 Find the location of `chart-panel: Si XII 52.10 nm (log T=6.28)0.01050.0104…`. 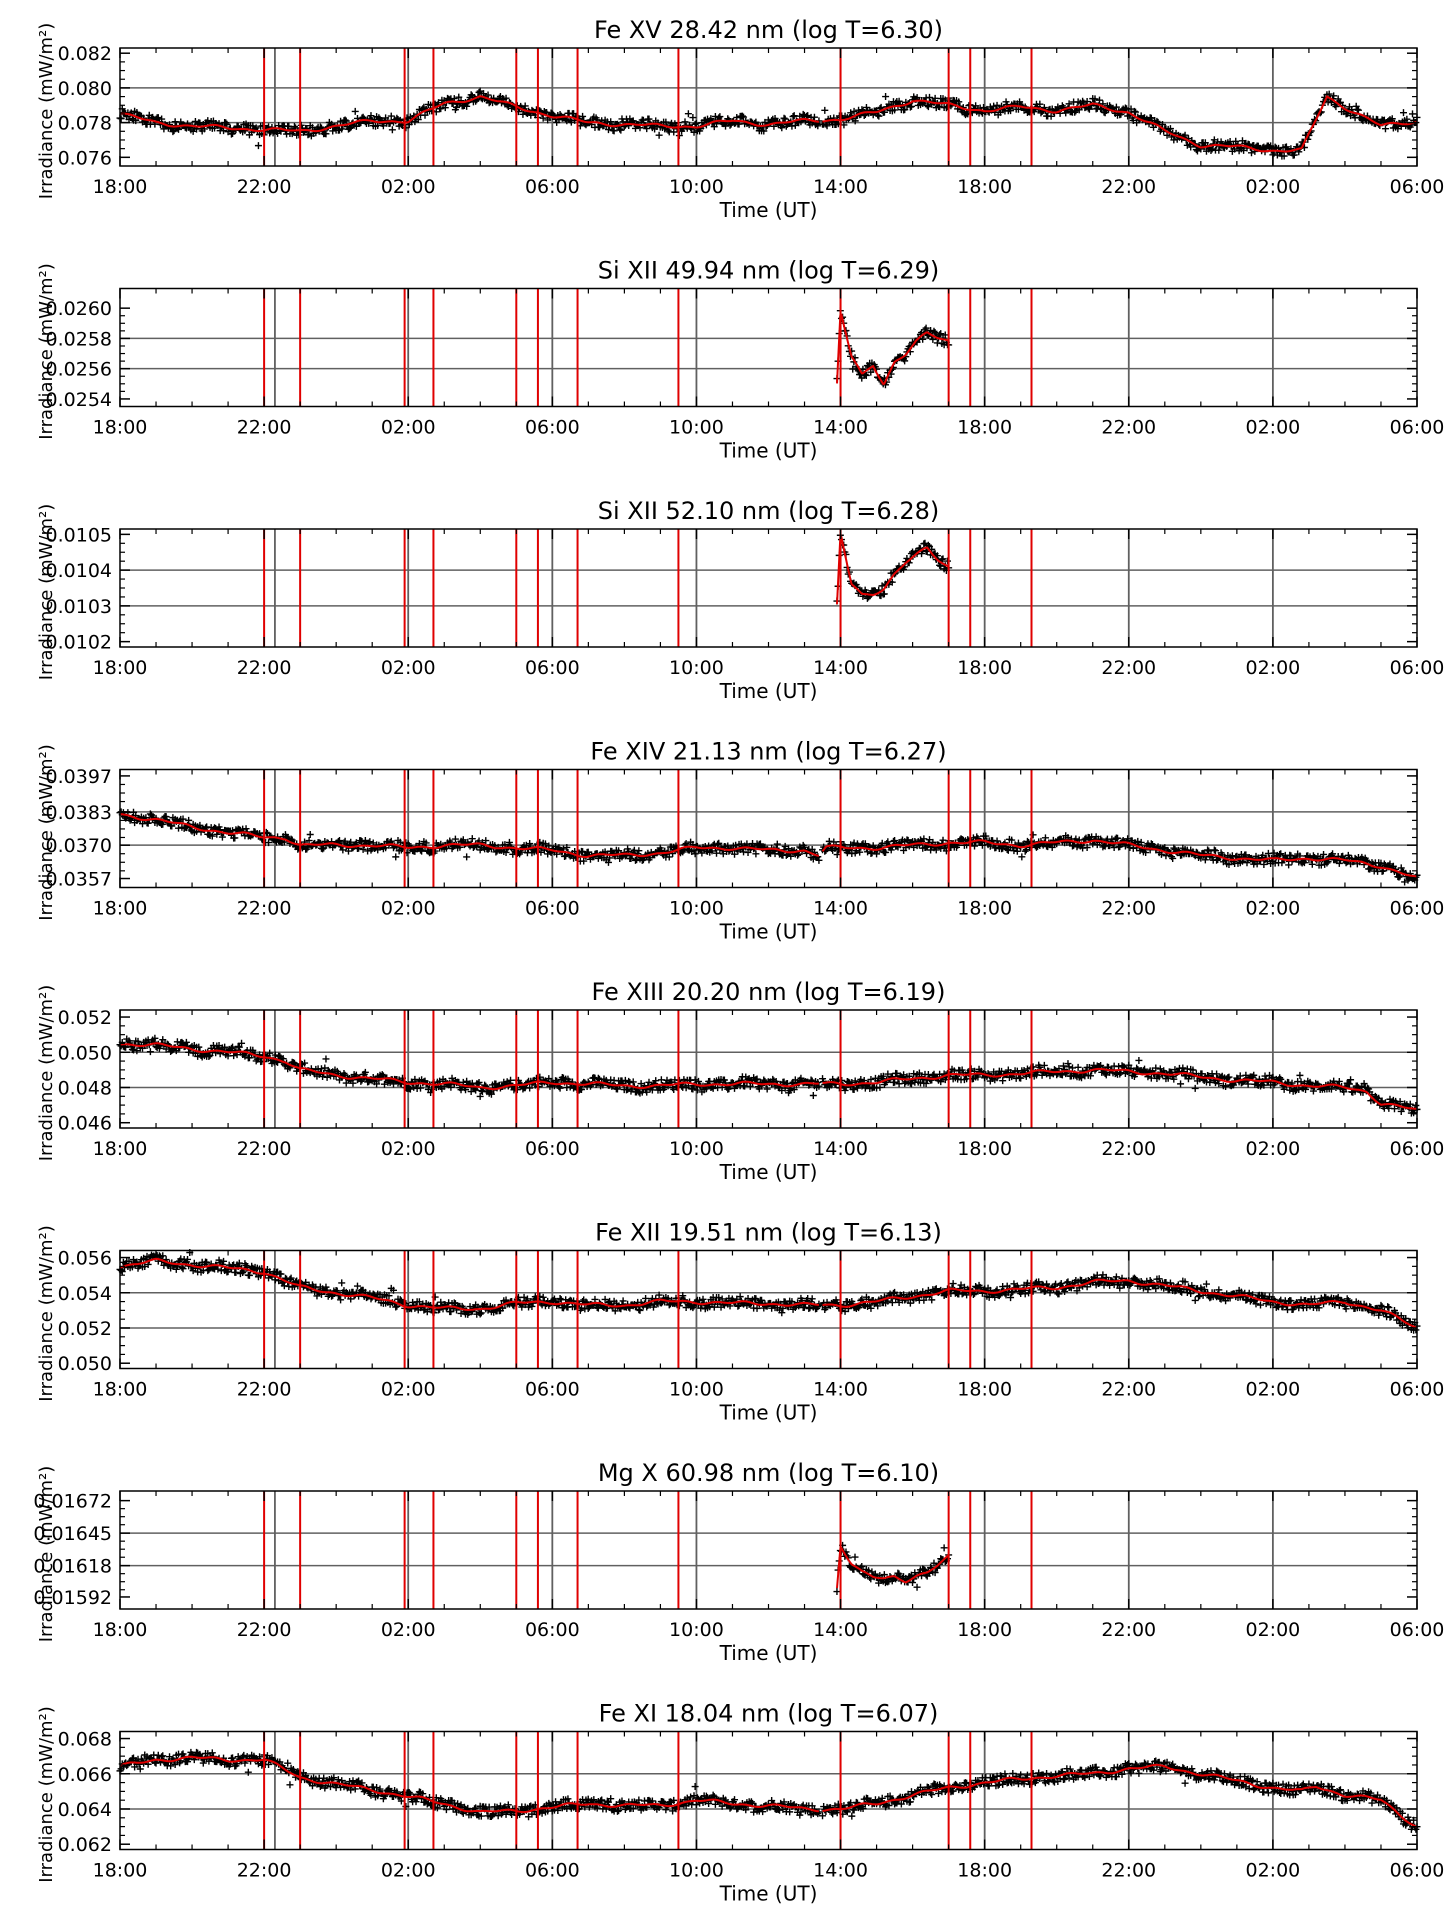

chart-panel: Si XII 52.10 nm (log T=6.28)0.01050.0104… is located at coordinates (740, 600).